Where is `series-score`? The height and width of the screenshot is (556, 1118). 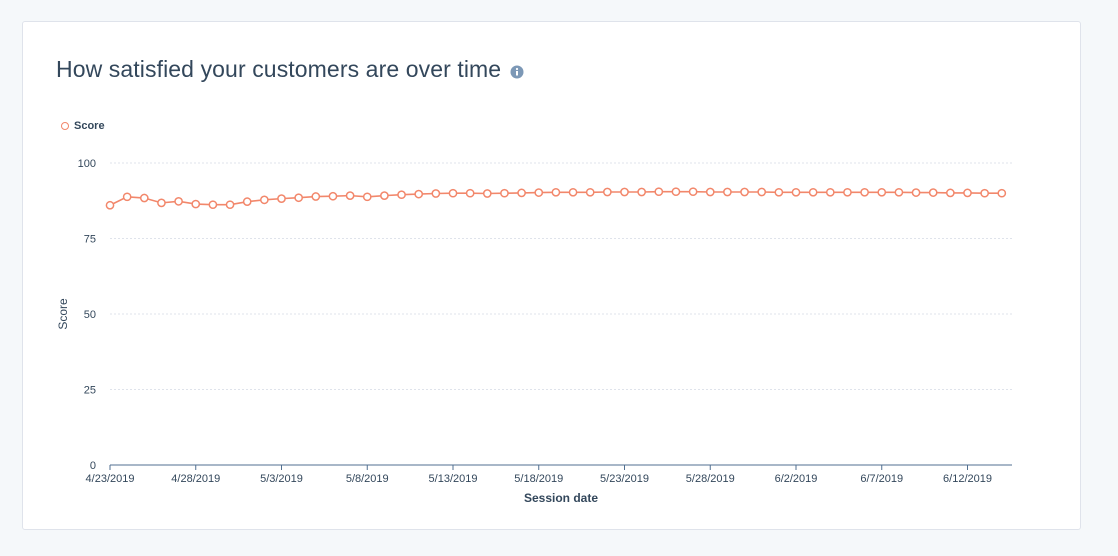 series-score is located at coordinates (556, 198).